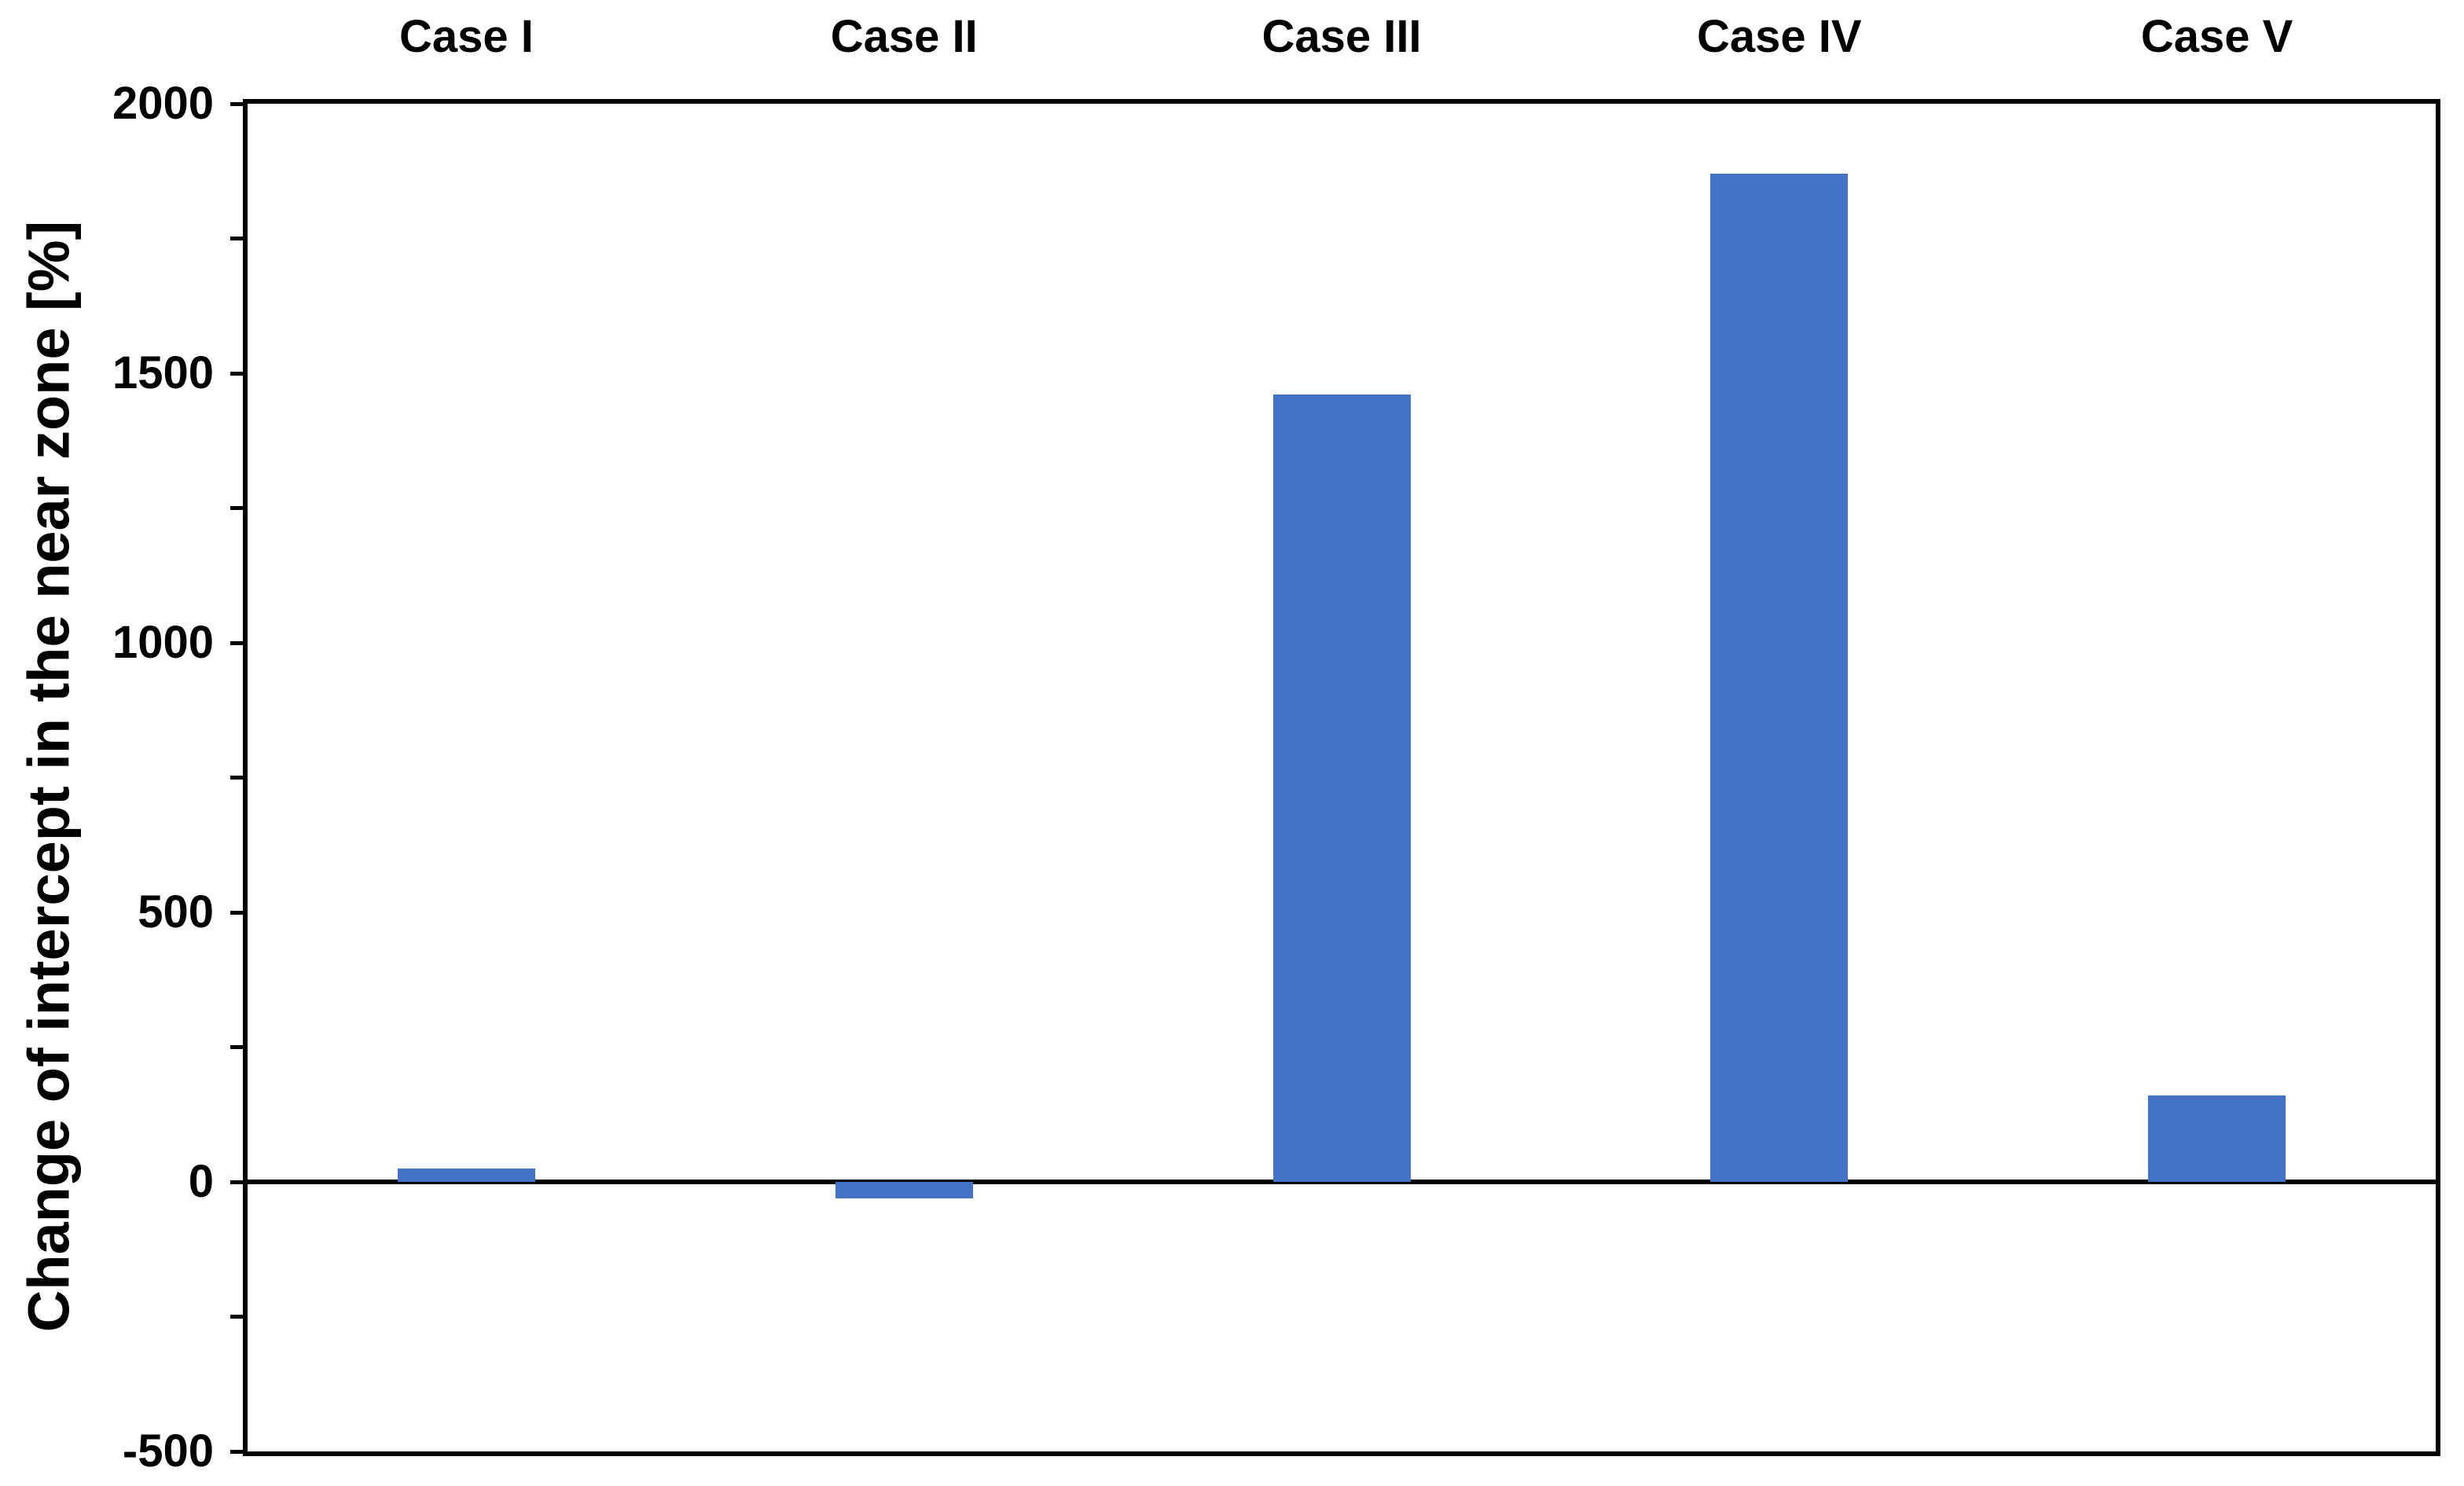 The image size is (2464, 1486). Describe the element at coordinates (2216, 36) in the screenshot. I see `category-label-case-v: Case V` at that location.